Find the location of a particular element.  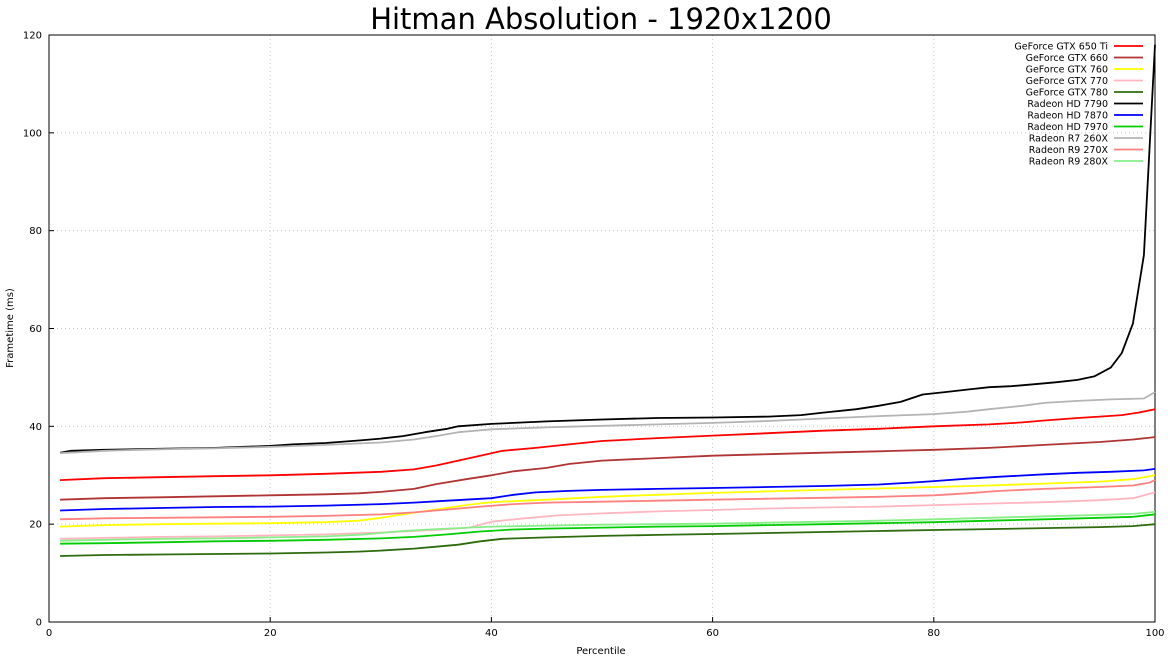

legend-label: Radeon R9 270X is located at coordinates (1069, 150).